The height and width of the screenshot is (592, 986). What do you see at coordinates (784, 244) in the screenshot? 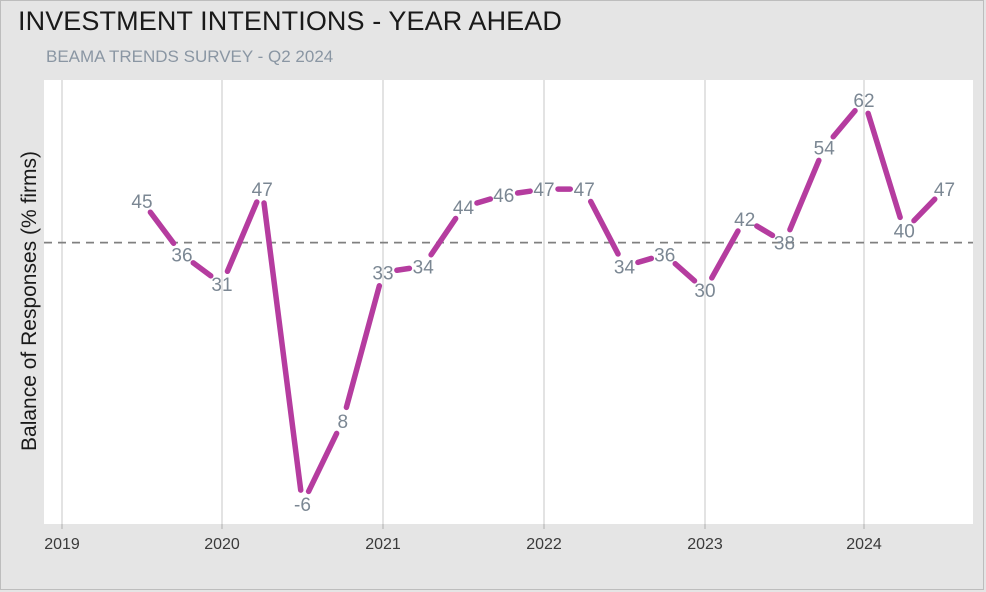
I see `data-label: 38` at bounding box center [784, 244].